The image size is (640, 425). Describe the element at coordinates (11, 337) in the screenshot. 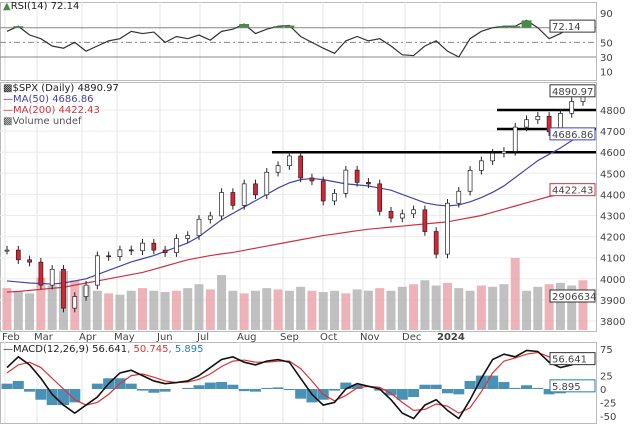

I see `x-tick-label: Feb` at that location.